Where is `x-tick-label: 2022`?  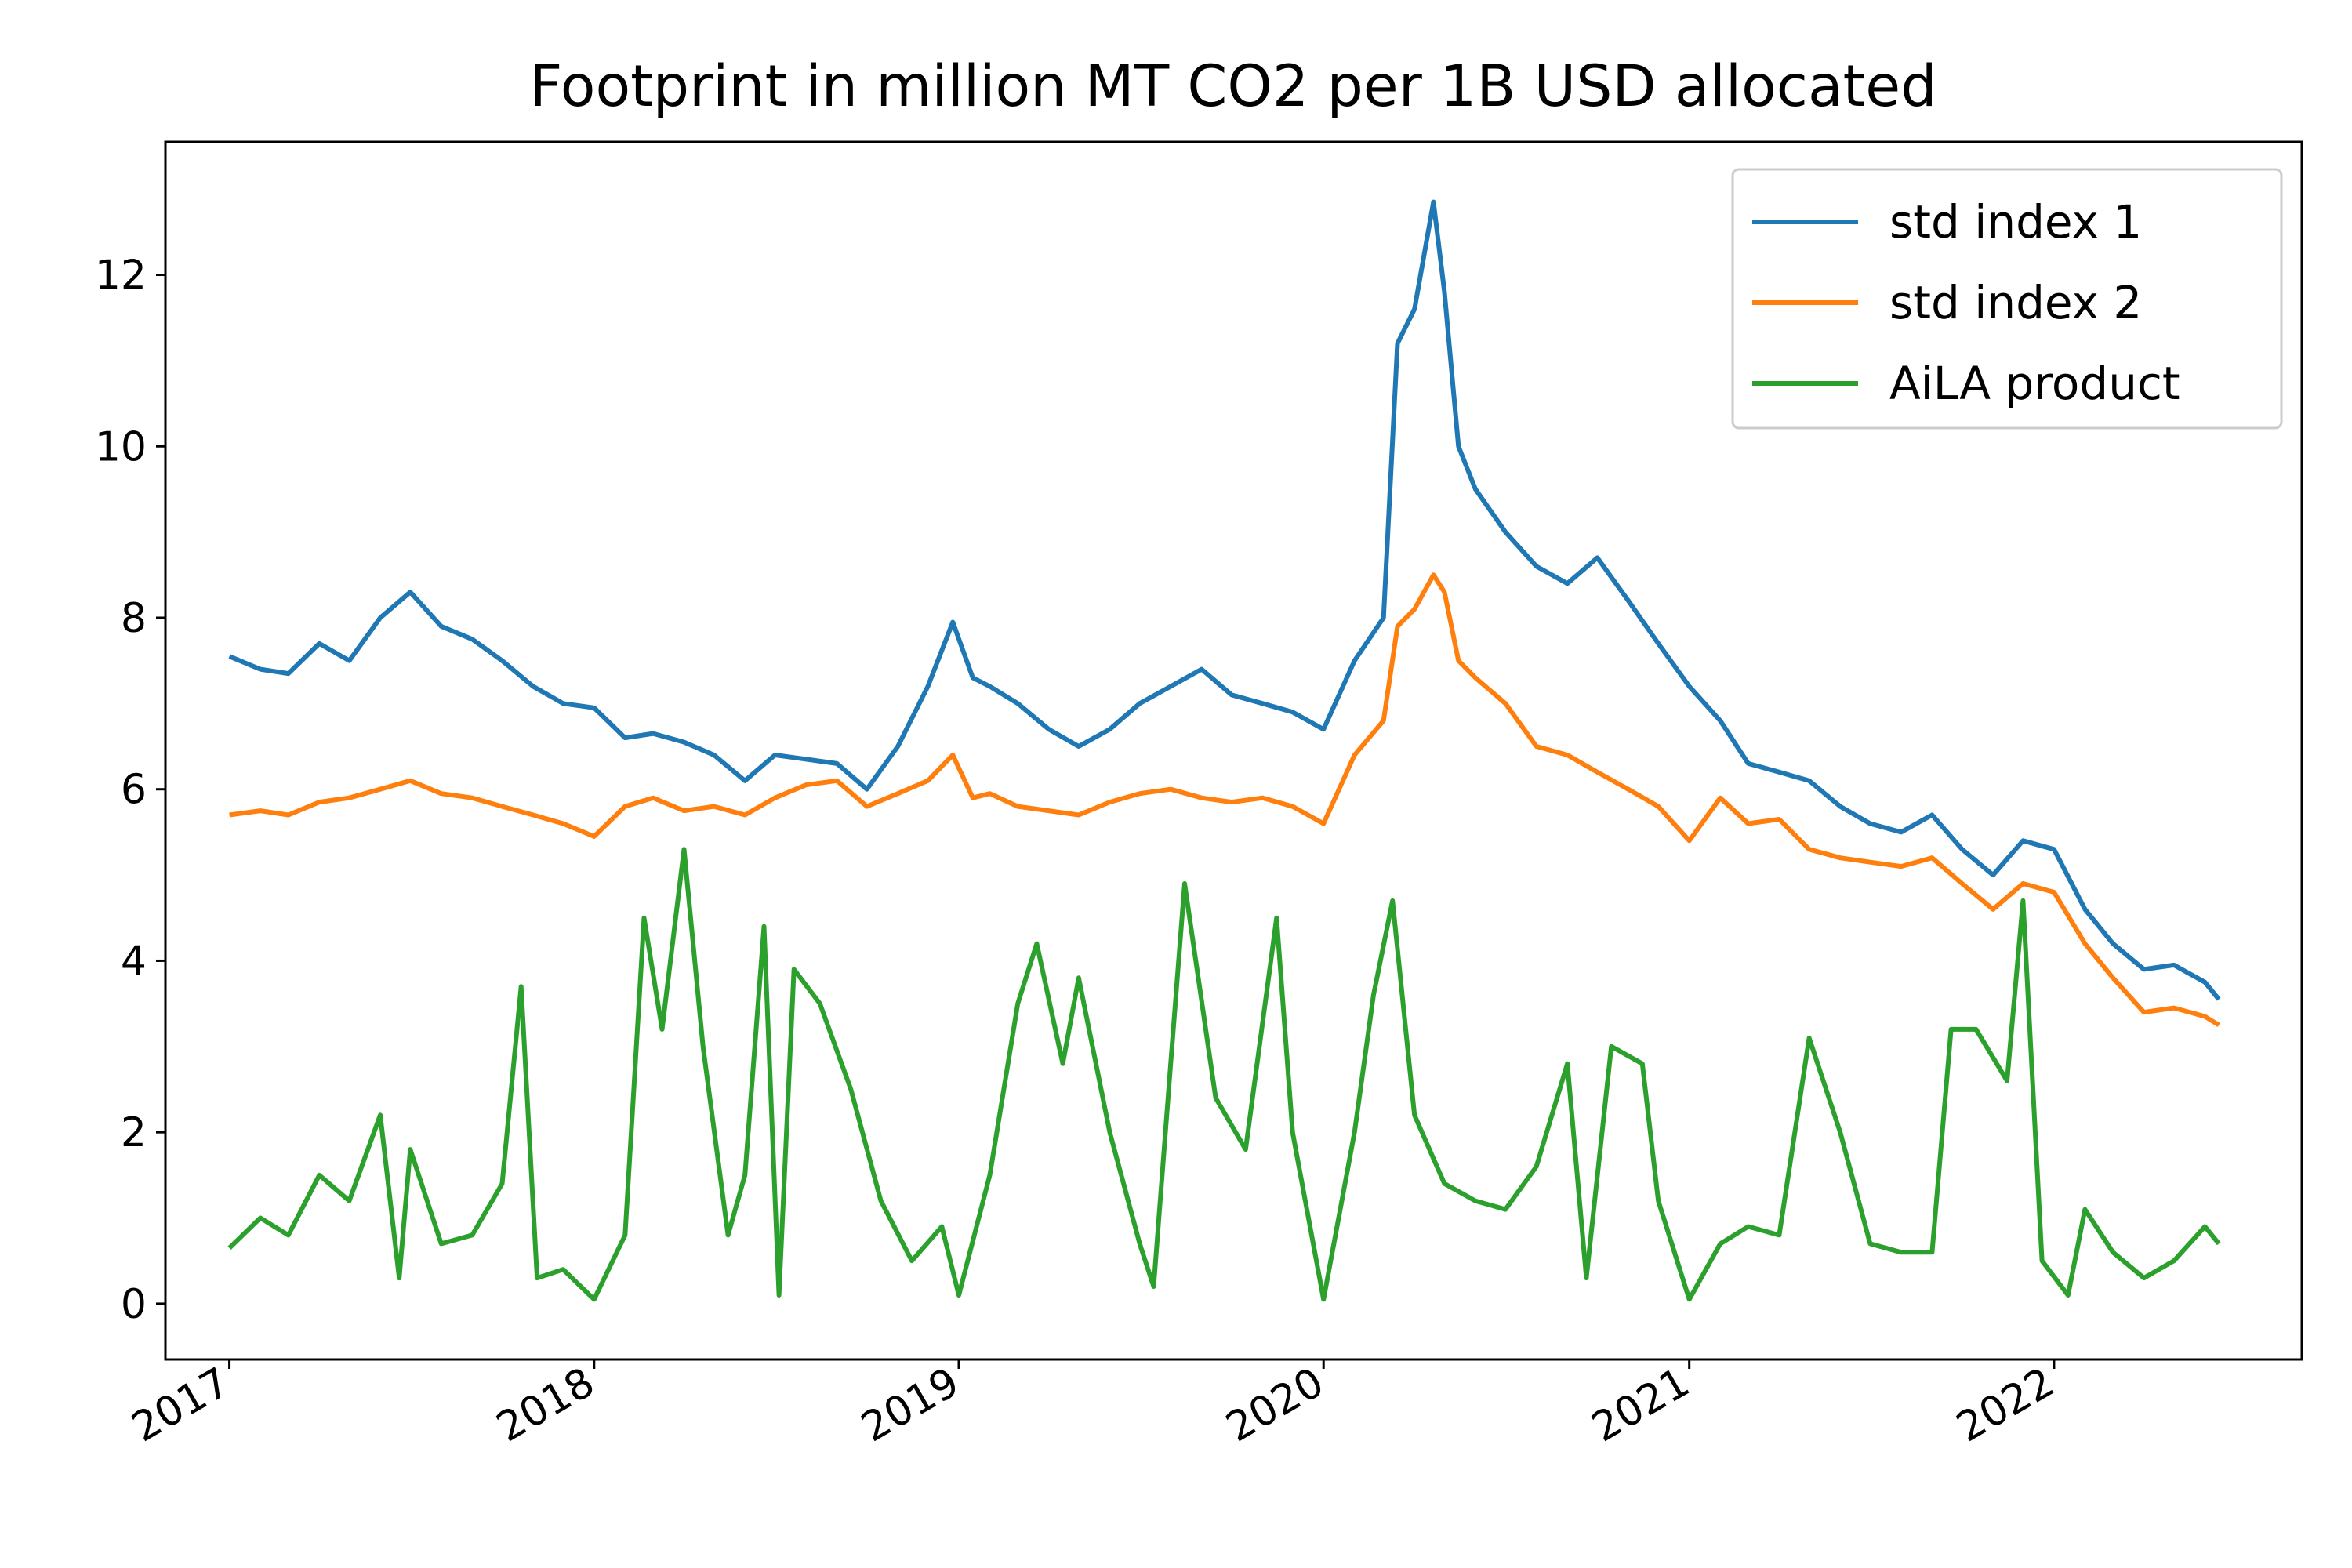 x-tick-label: 2022 is located at coordinates (2006, 1405).